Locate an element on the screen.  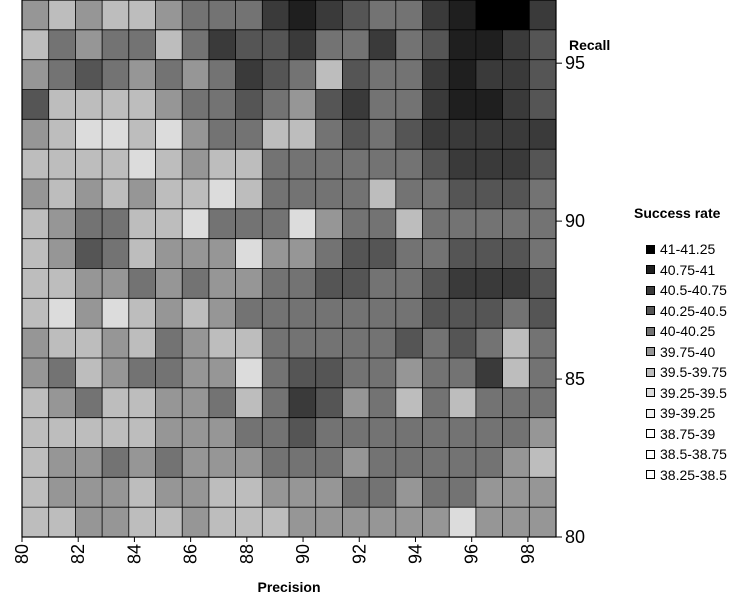
legend-label: 38.5-38.75 is located at coordinates (693, 454).